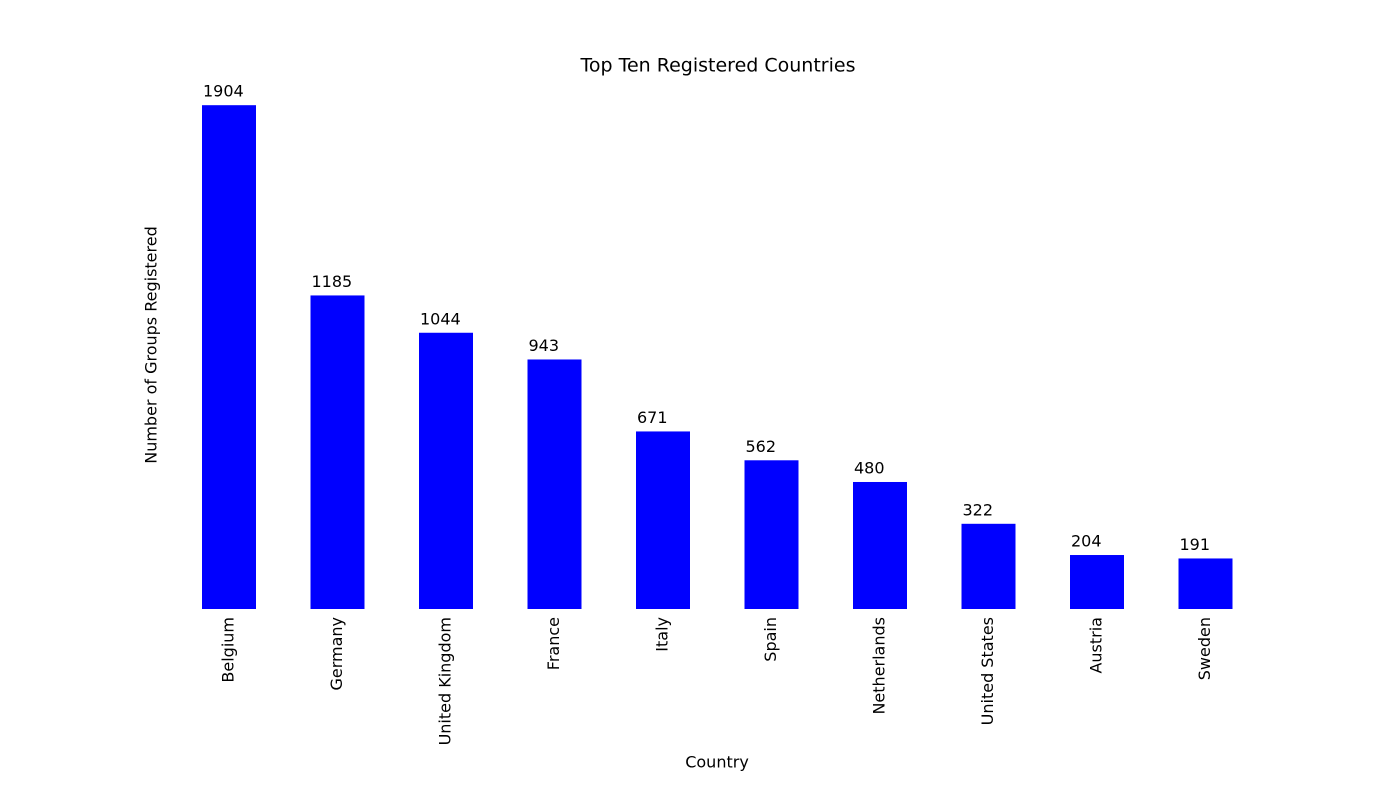 The height and width of the screenshot is (801, 1400). I want to click on x-tick-label: Sweden, so click(1204, 648).